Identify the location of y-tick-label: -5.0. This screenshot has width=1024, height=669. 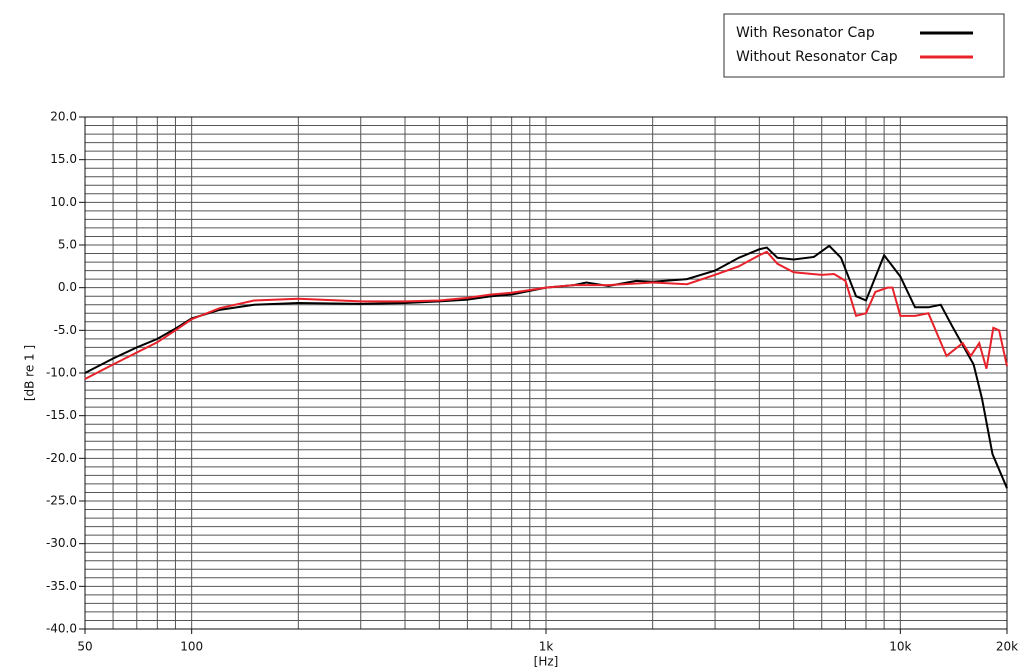
(65, 330).